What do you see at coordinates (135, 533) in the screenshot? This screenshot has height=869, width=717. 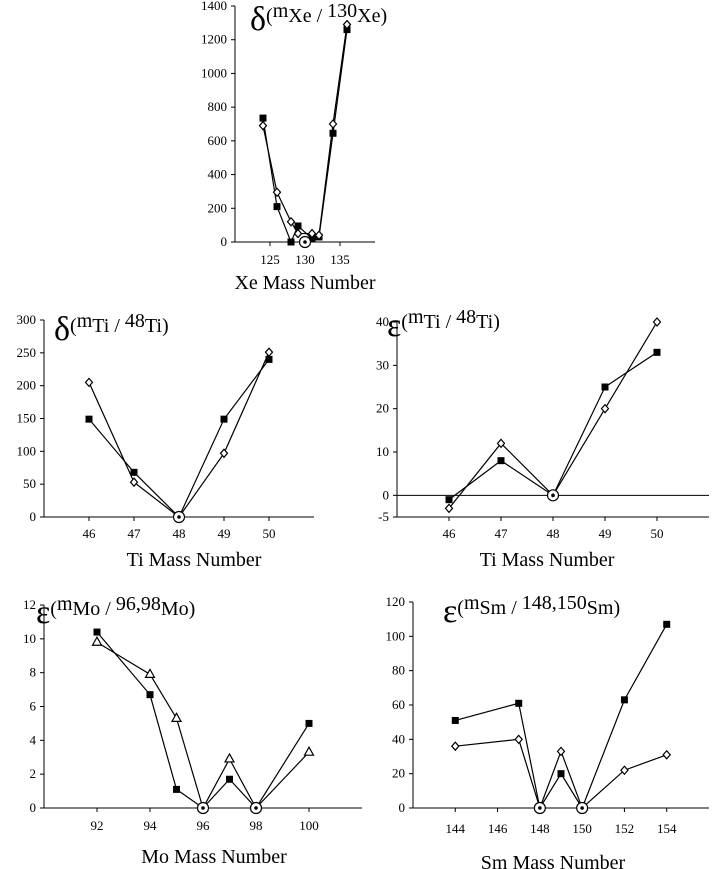 I see `x-tick-label: 47` at bounding box center [135, 533].